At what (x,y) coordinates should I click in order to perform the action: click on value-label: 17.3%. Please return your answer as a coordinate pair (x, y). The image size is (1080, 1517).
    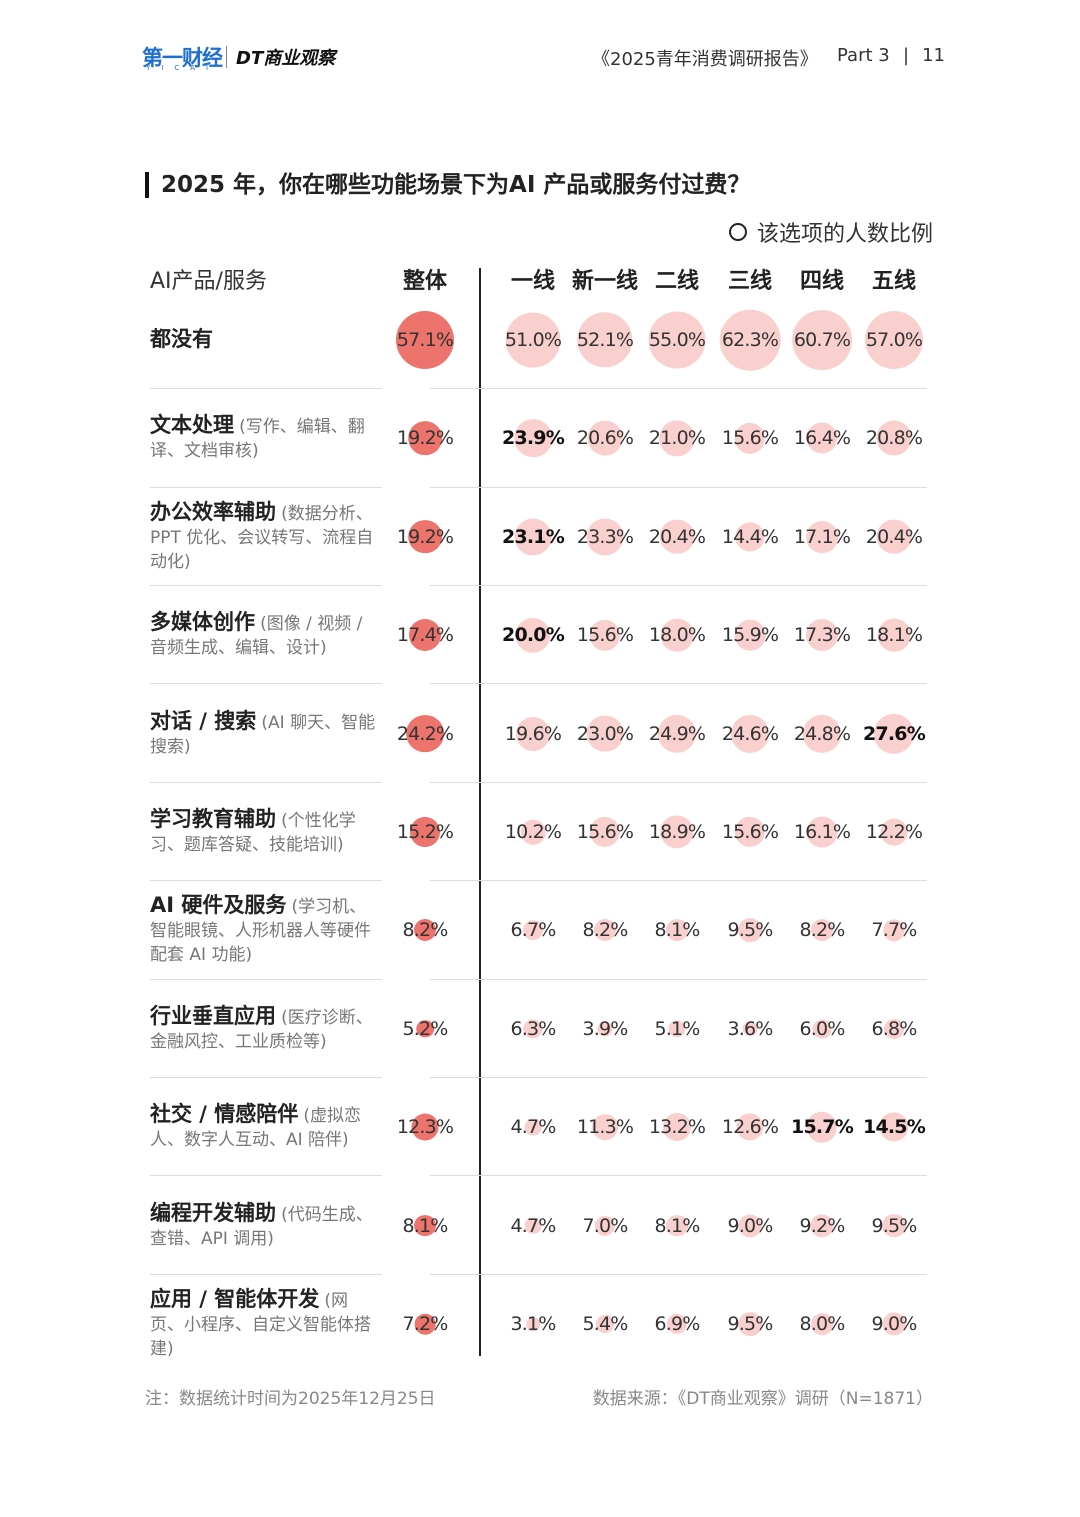
    Looking at the image, I should click on (822, 635).